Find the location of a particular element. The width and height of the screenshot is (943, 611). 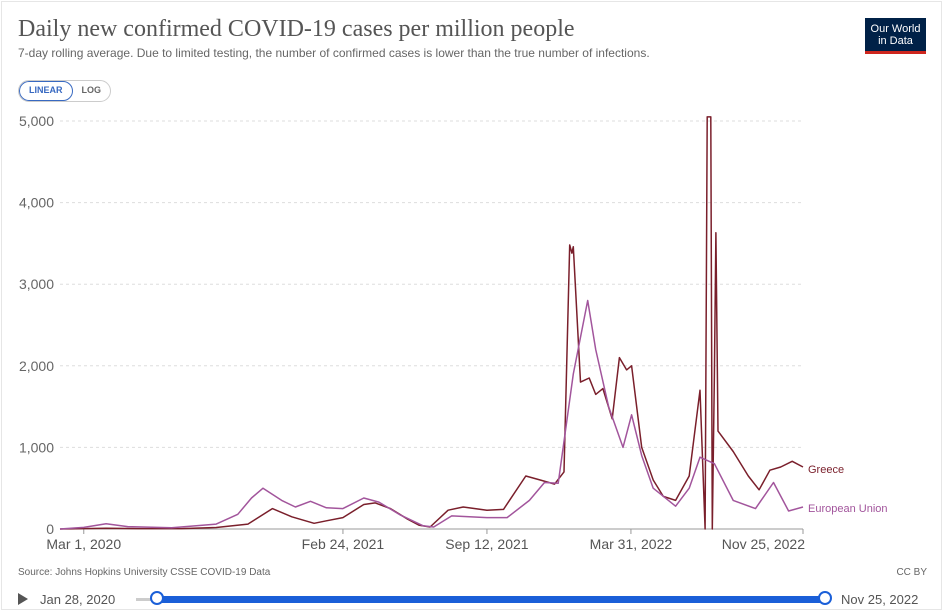

series-label: Greece is located at coordinates (826, 470).